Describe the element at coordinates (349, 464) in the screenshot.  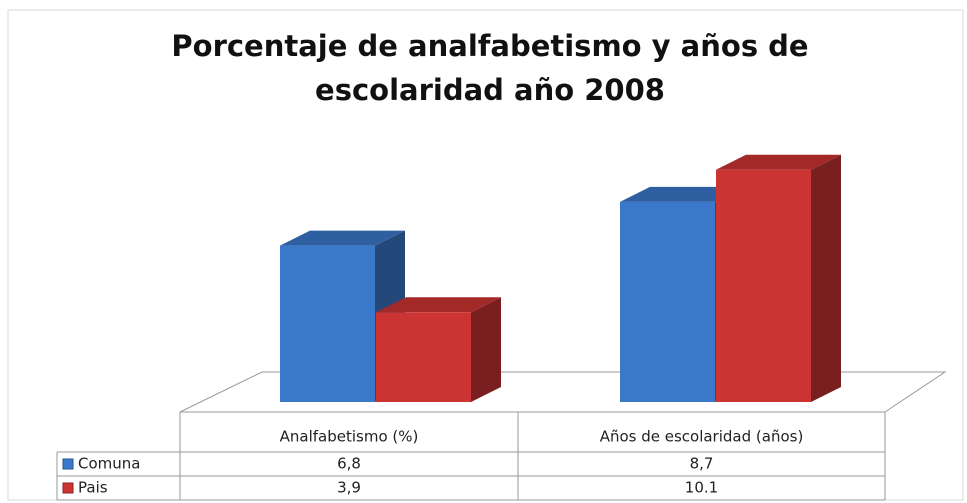
I see `table-value: 6,8` at that location.